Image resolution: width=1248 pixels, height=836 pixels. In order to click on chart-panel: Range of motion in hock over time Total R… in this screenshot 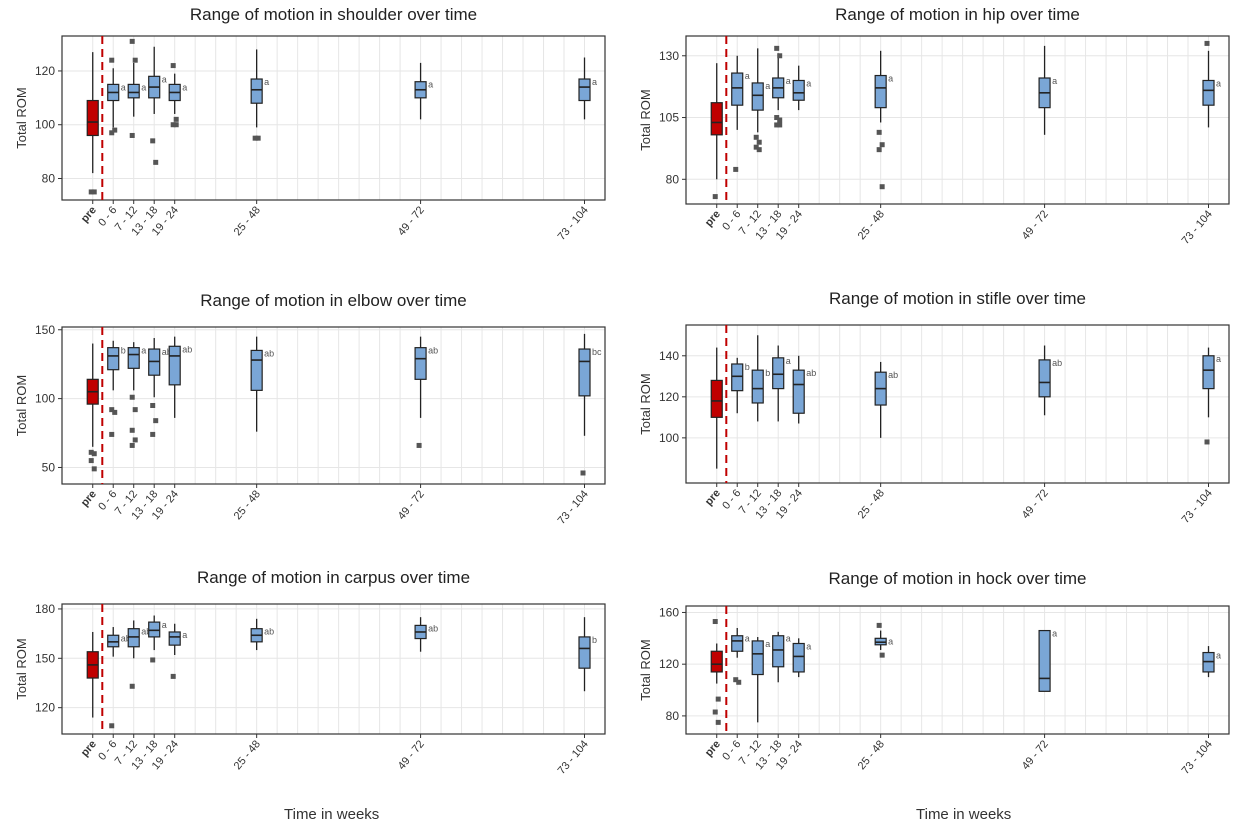, I will do `click(934, 673)`.